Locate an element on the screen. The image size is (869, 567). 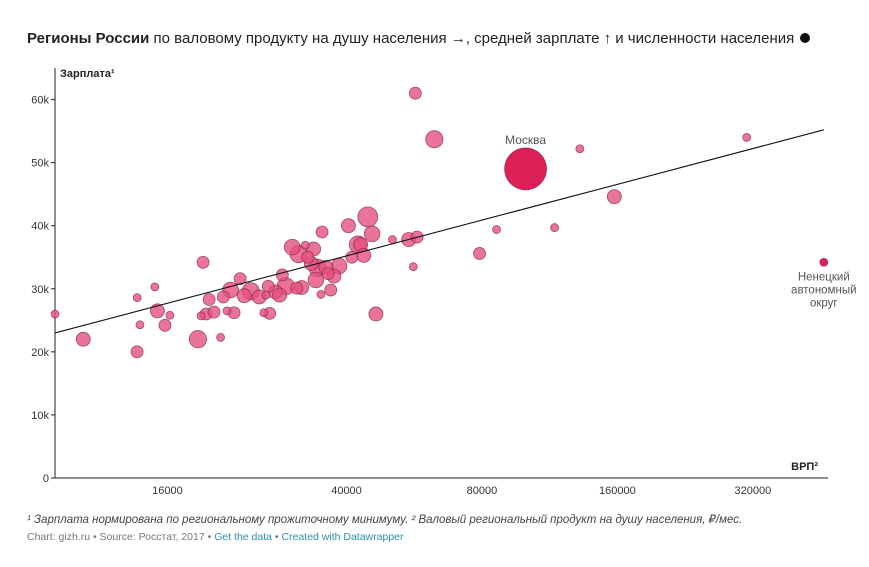
bubble-legend-icon is located at coordinates (805, 38).